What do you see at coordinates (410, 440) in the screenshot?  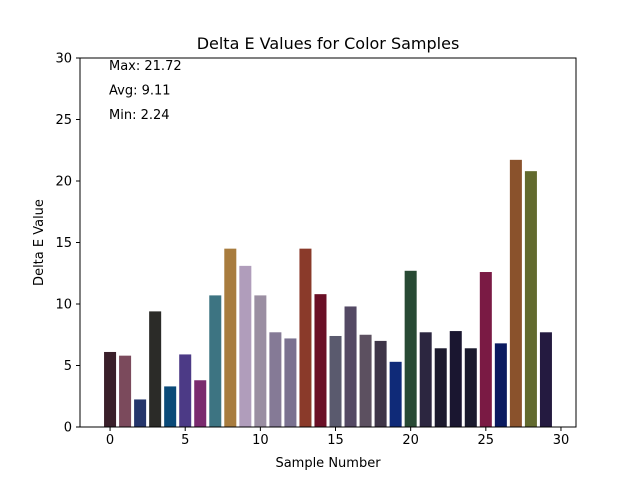 I see `x-tick-label: 20` at bounding box center [410, 440].